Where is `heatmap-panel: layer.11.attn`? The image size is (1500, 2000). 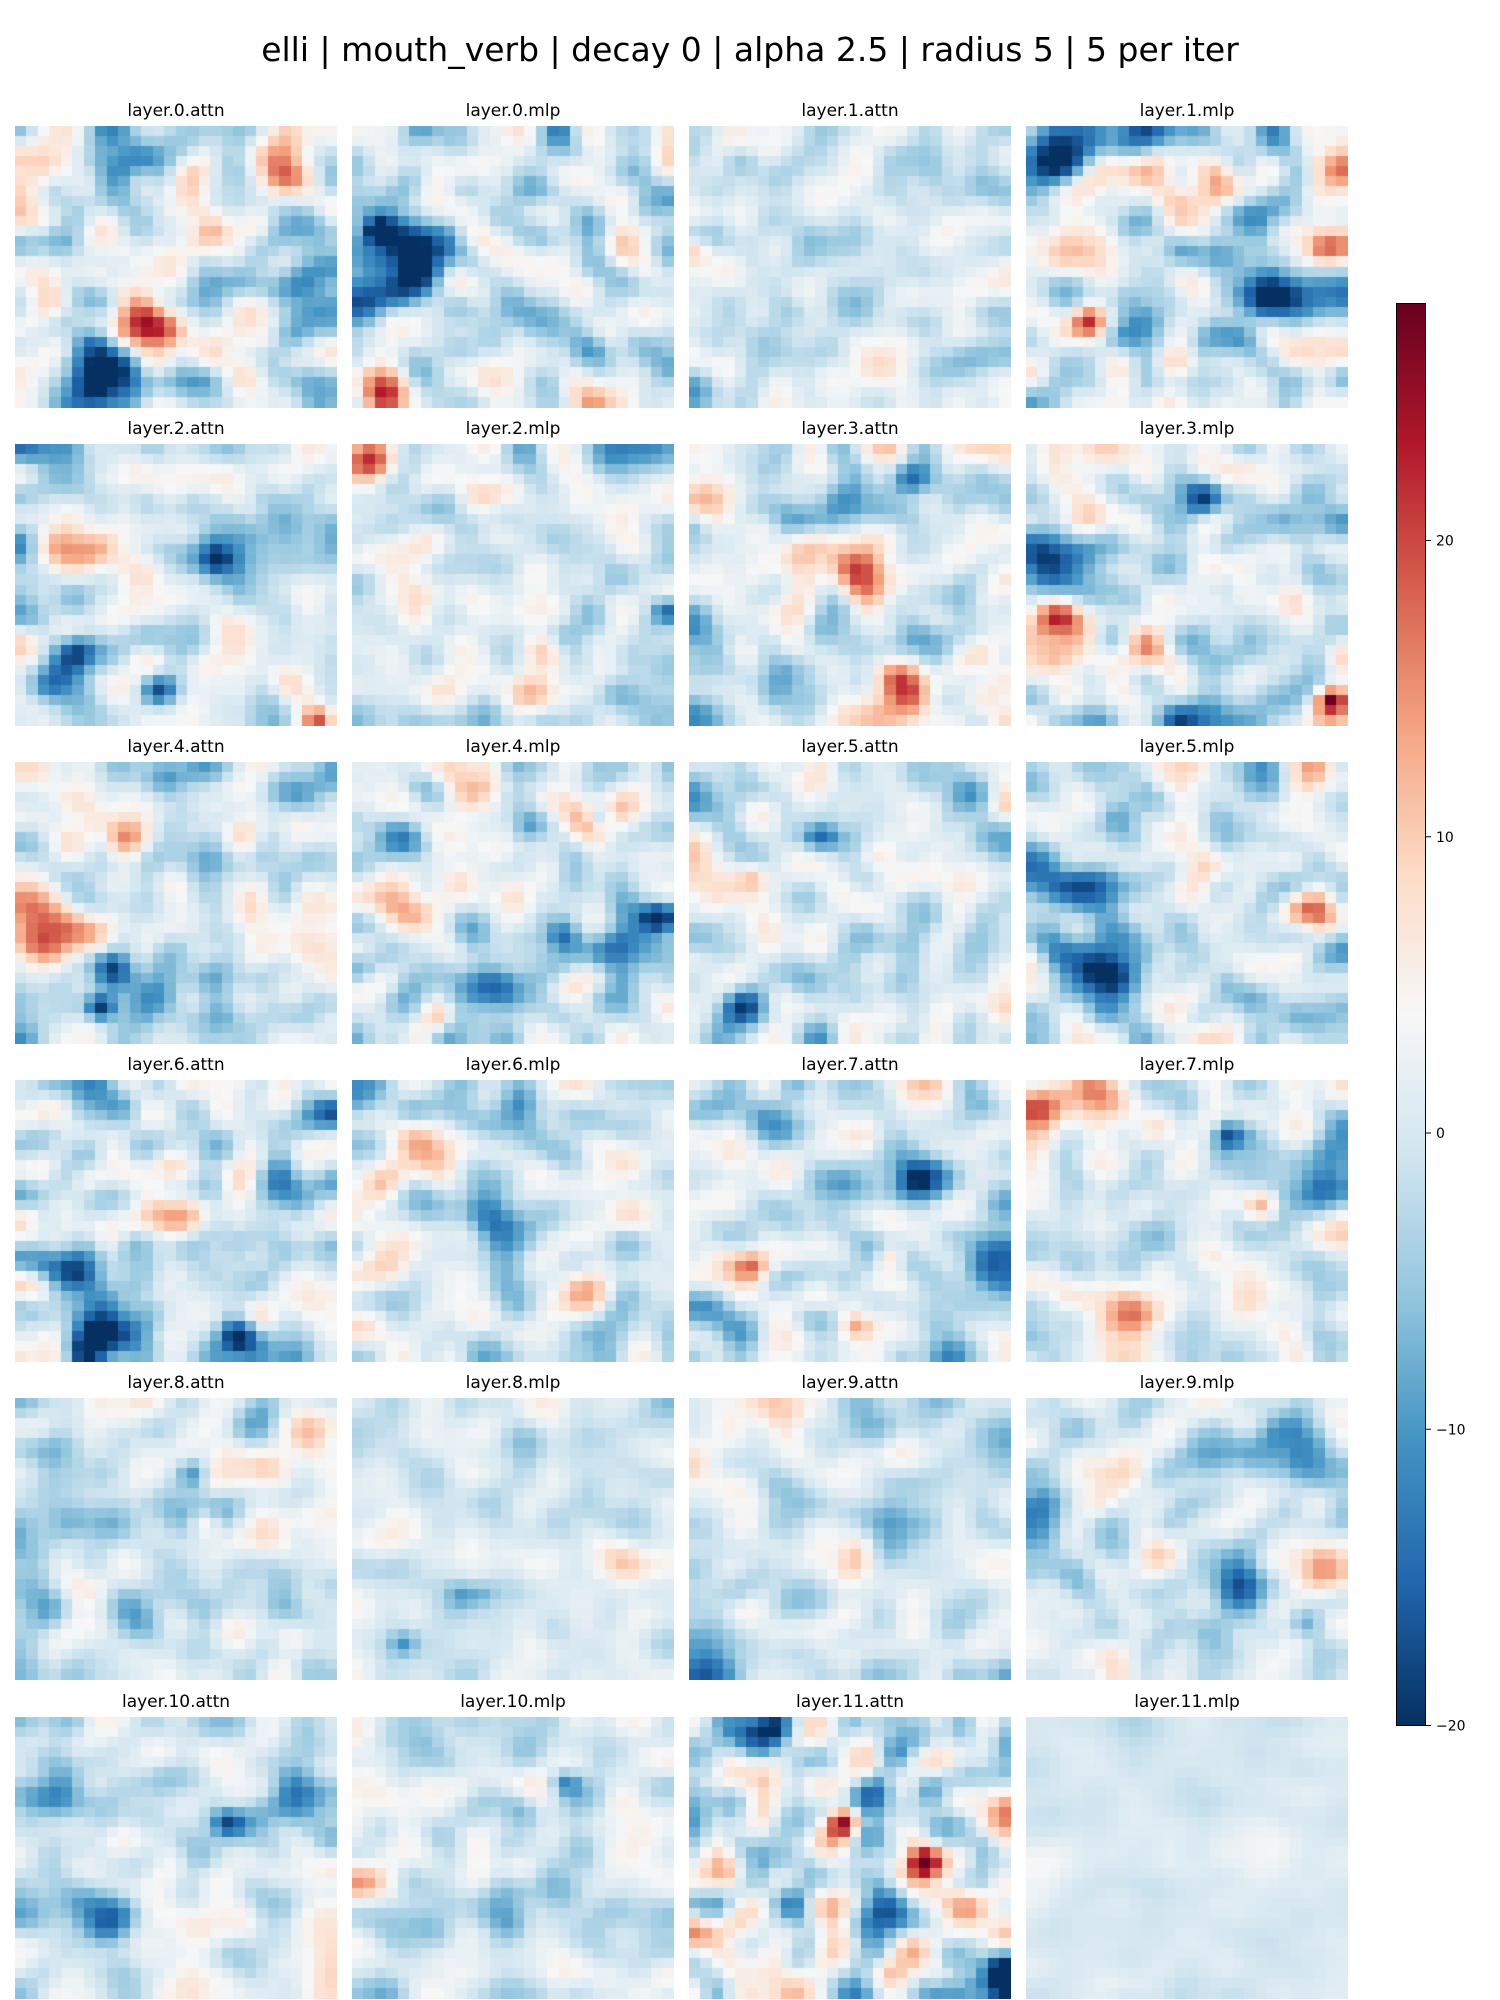 heatmap-panel: layer.11.attn is located at coordinates (850, 1845).